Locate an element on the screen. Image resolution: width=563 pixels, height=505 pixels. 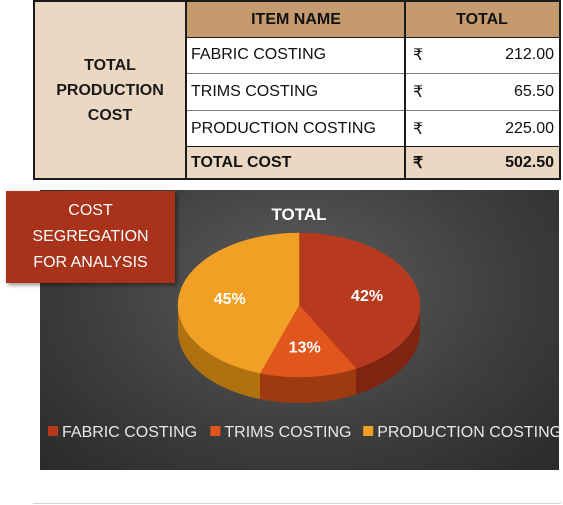
row-trims-currency: ₹ is located at coordinates (425, 92).